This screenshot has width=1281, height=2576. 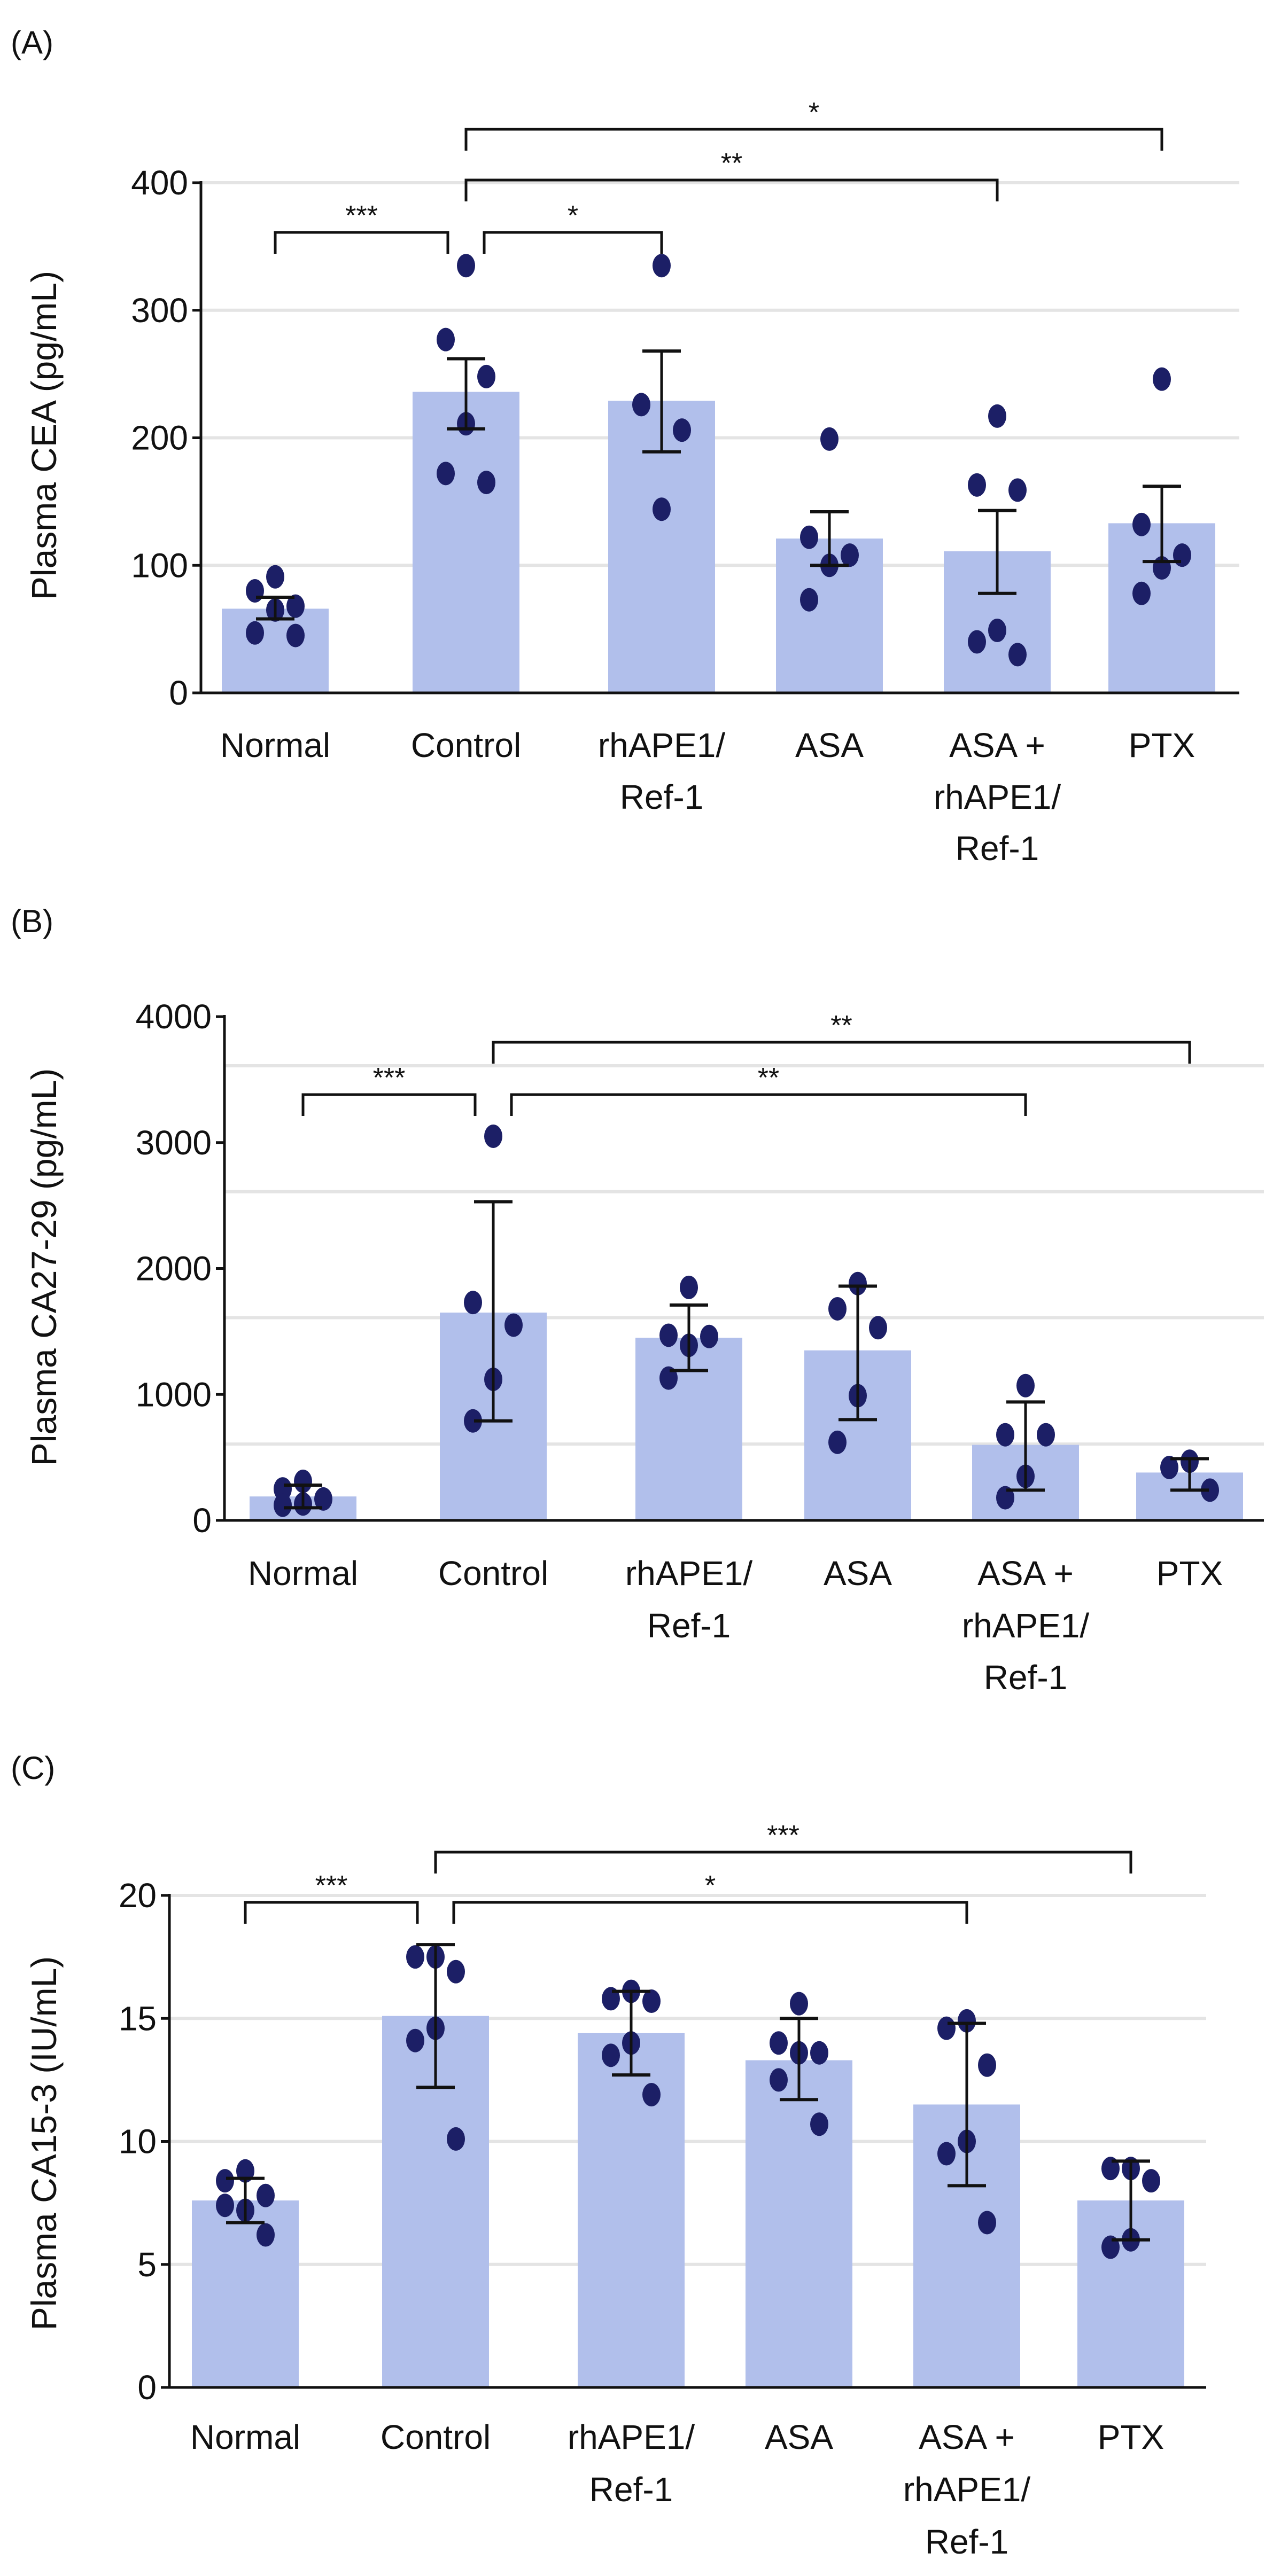 I want to click on y-tick-label: 15, so click(x=138, y=2018).